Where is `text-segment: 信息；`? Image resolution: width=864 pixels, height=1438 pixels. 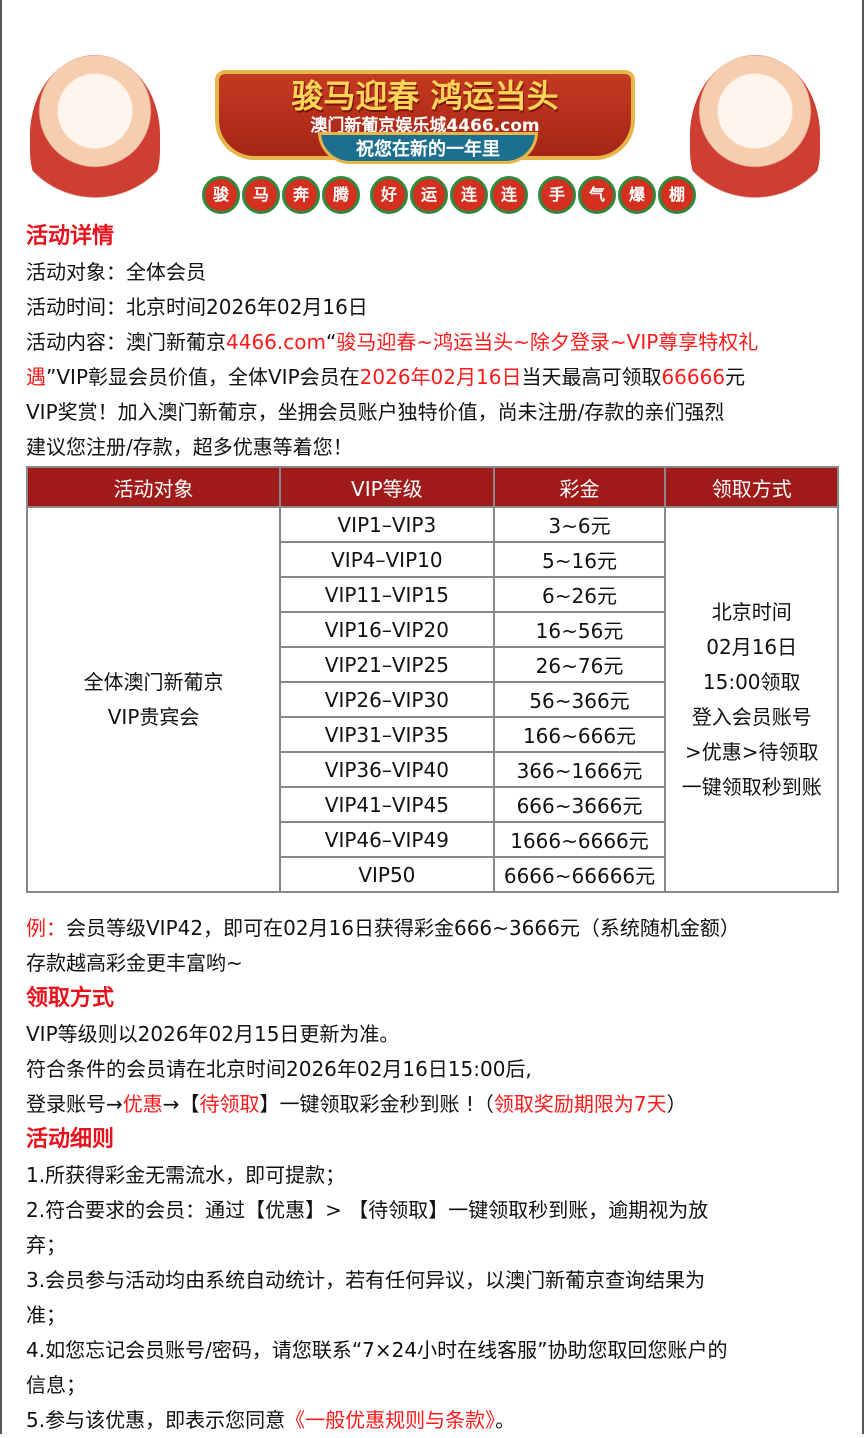 text-segment: 信息； is located at coordinates (56, 1385).